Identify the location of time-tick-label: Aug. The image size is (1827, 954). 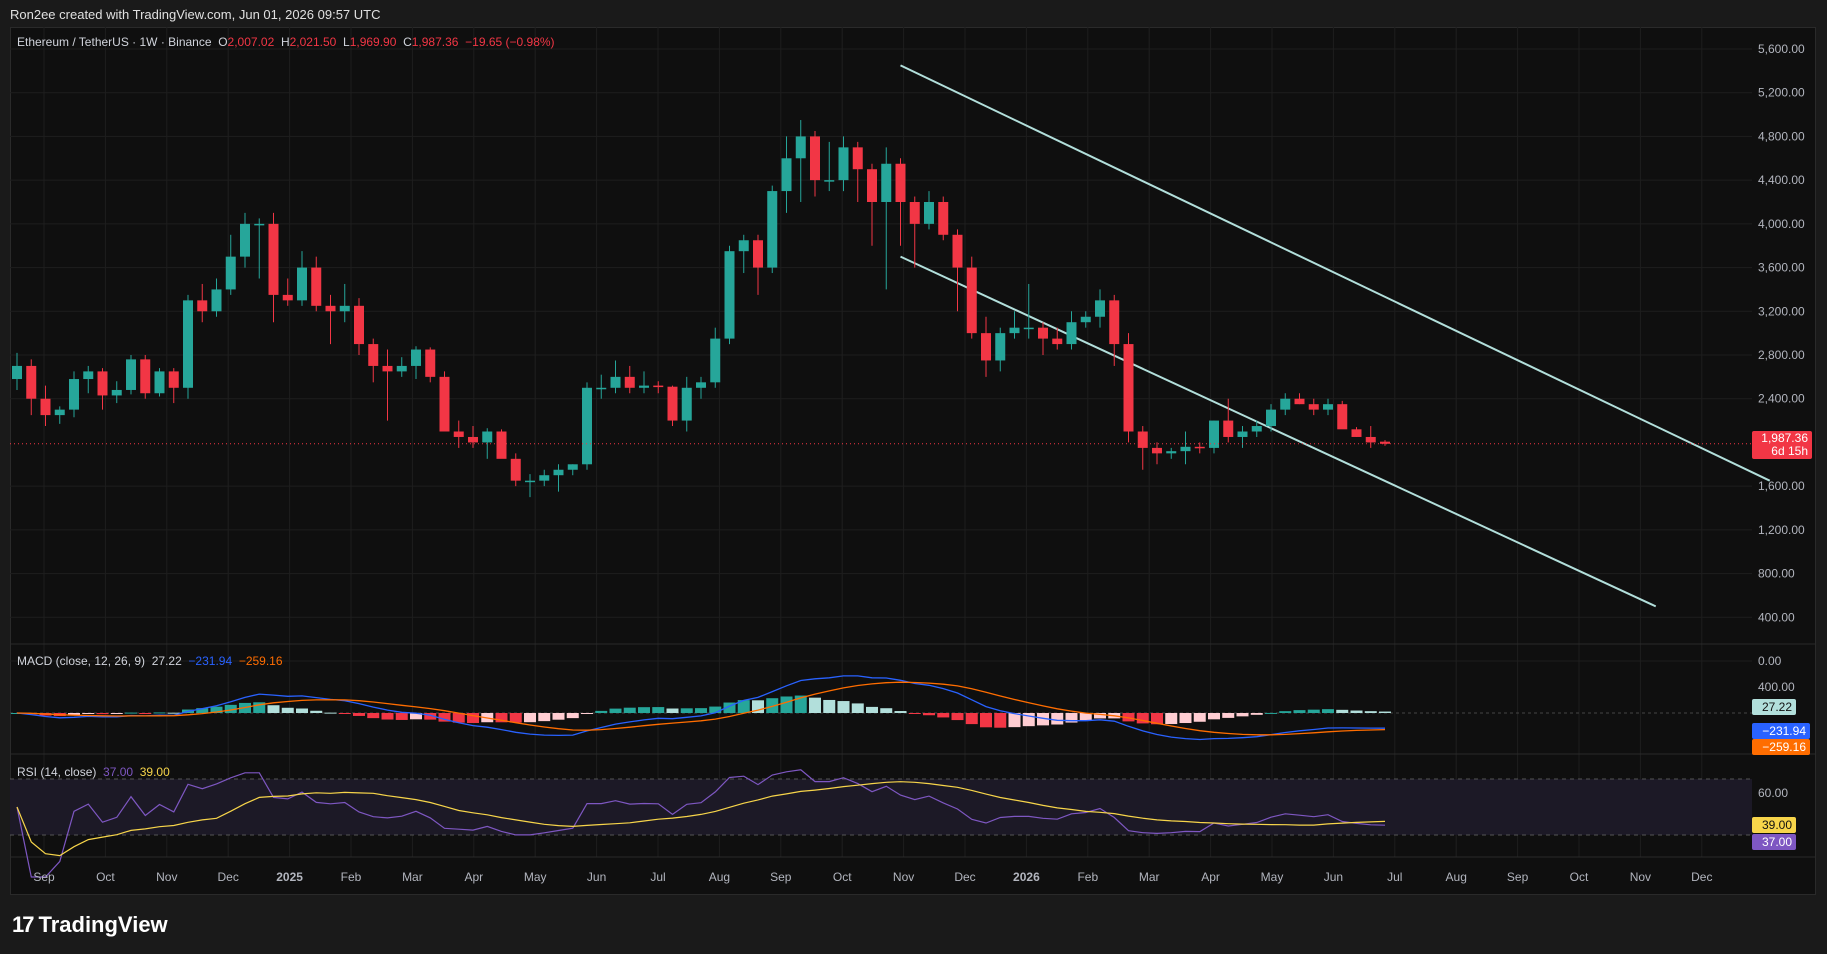
(1456, 877).